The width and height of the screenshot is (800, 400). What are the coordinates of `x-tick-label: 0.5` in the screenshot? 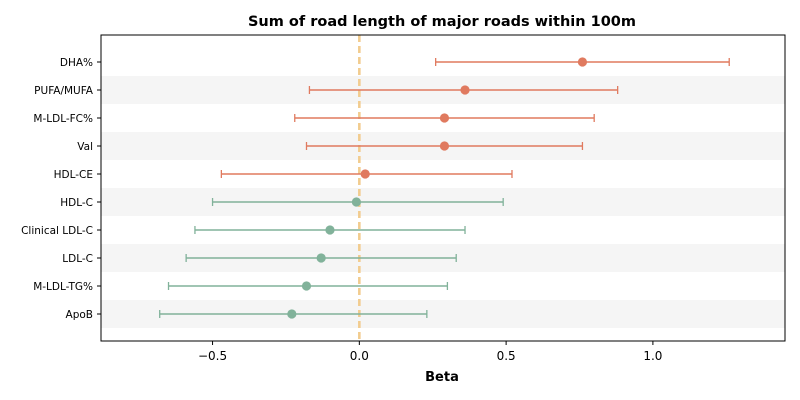 It's located at (506, 356).